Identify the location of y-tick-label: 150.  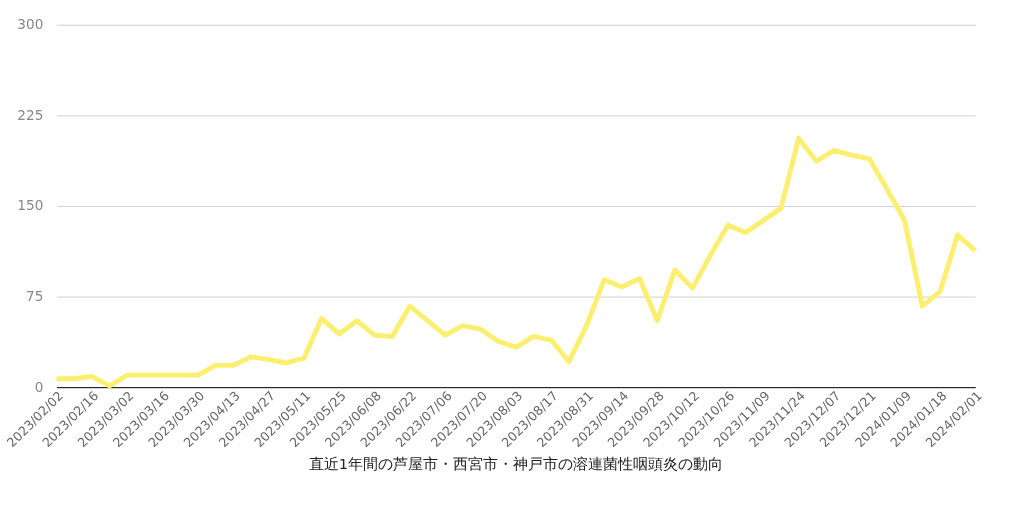
(30, 205).